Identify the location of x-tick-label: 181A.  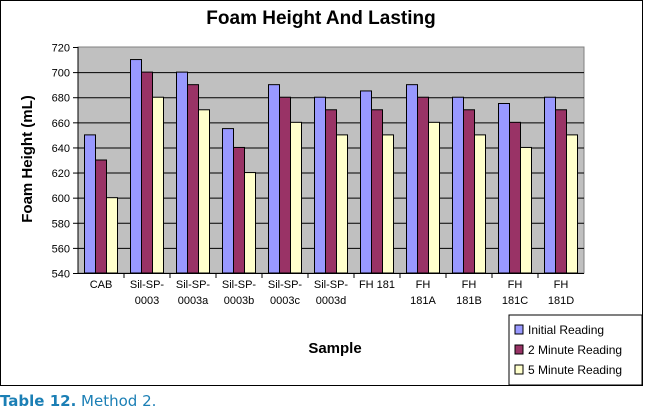
(423, 301).